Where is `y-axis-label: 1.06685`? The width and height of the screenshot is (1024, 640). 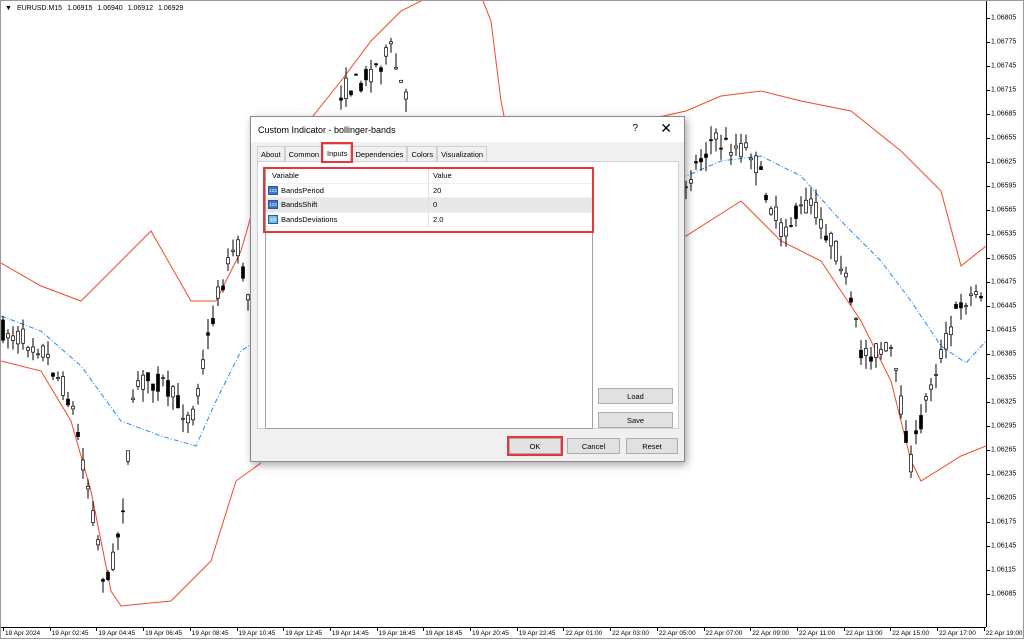
y-axis-label: 1.06685 is located at coordinates (1004, 114).